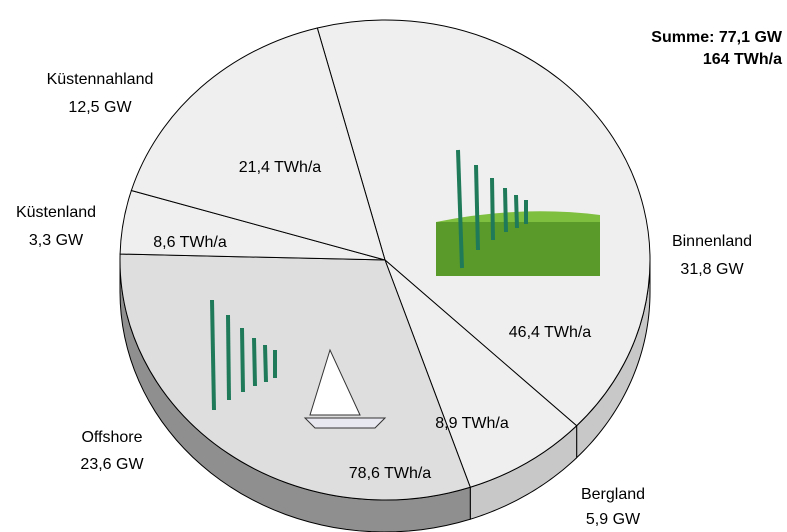 This screenshot has width=787, height=532. I want to click on energy-label: 21,4 TWh/a, so click(280, 167).